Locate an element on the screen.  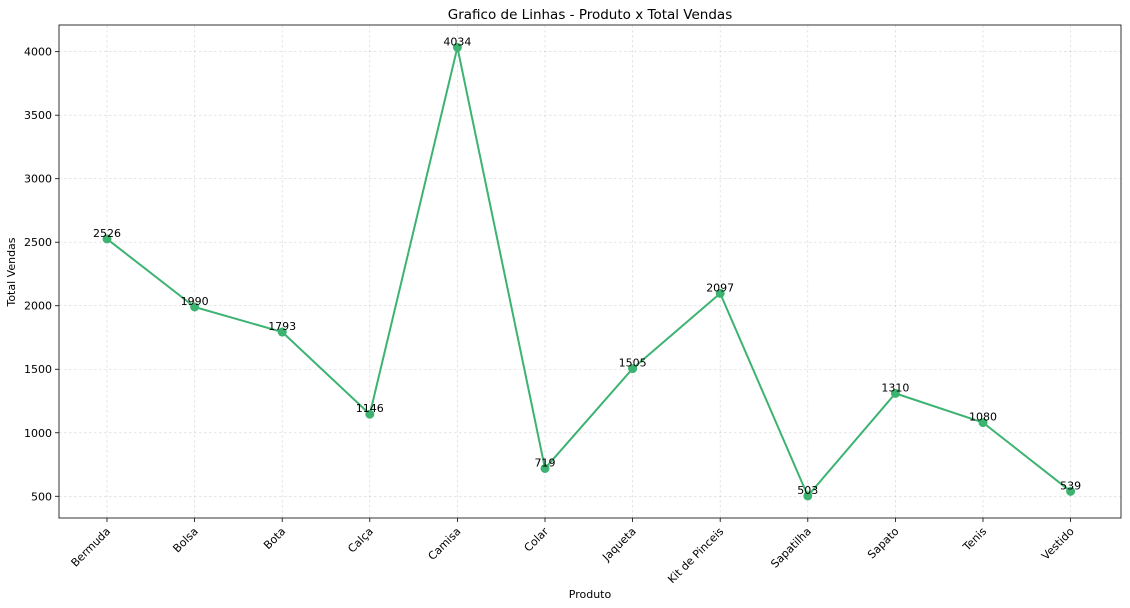
data-label: 4034 is located at coordinates (457, 41).